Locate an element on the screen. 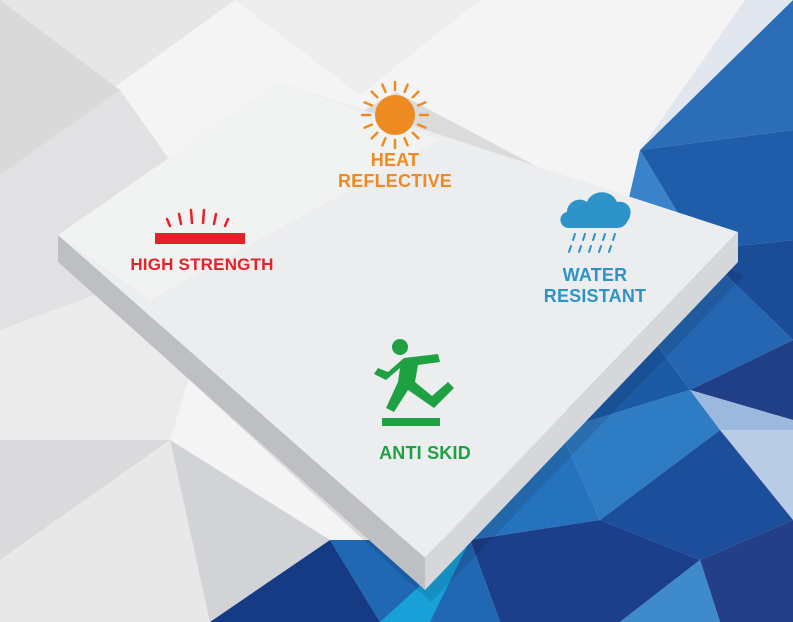 Image resolution: width=793 pixels, height=622 pixels. rain-cloud-icon is located at coordinates (595, 222).